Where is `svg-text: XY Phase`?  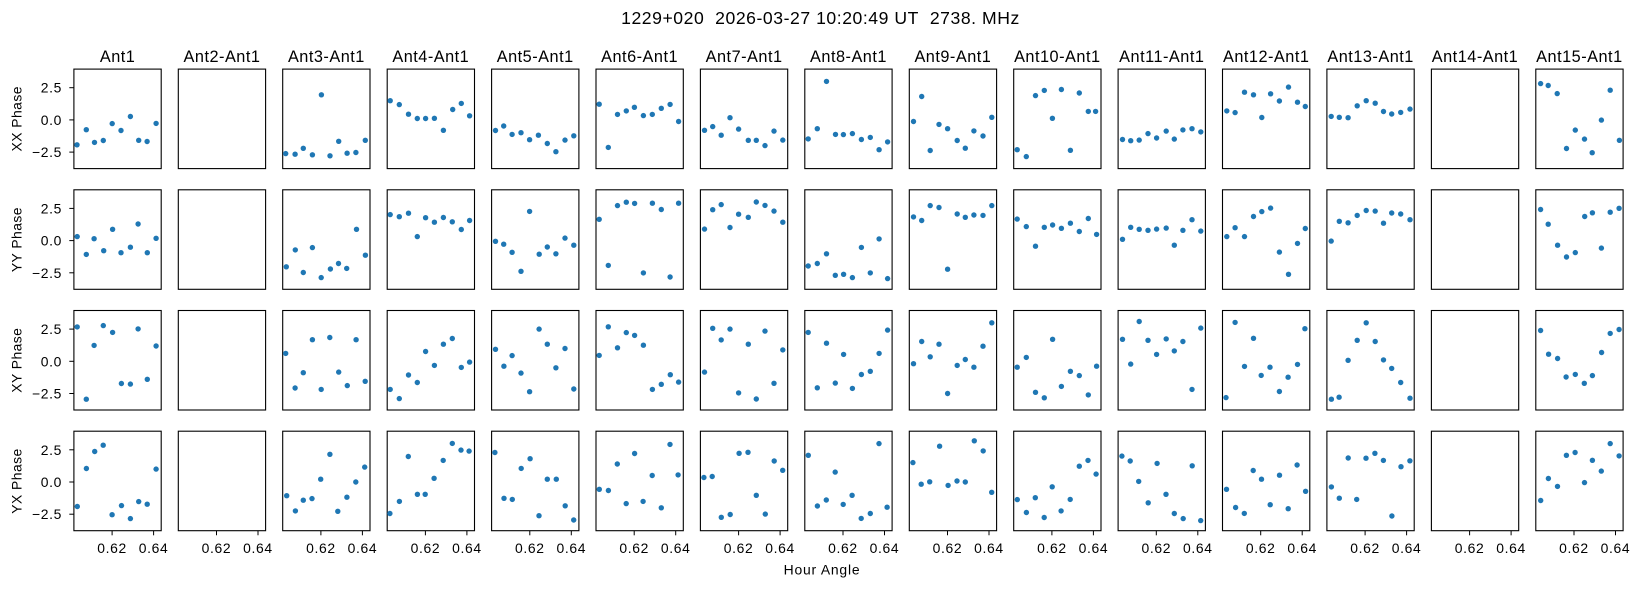 svg-text: XY Phase is located at coordinates (17, 360).